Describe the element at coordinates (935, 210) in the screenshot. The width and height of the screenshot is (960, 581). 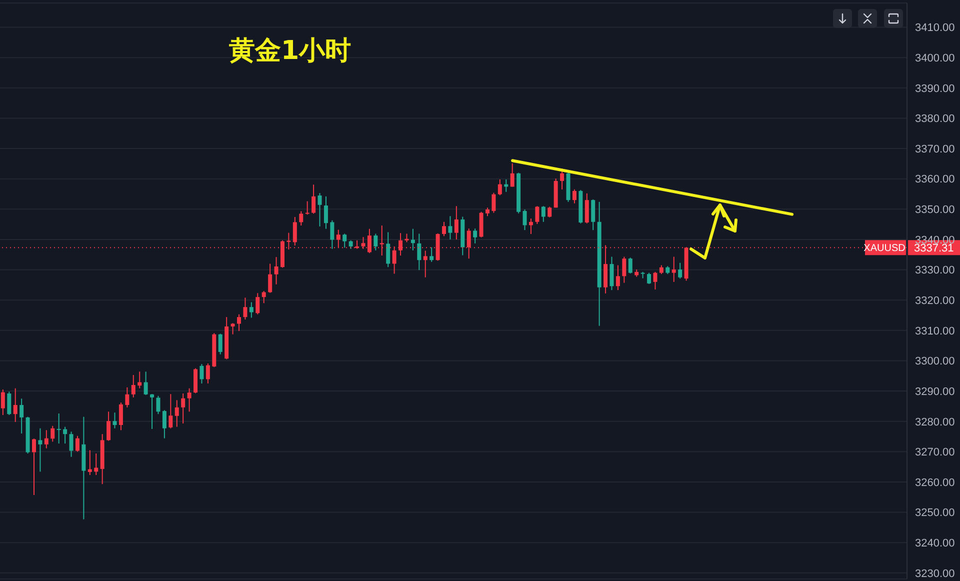
I see `y-tick-label: 3350.00` at that location.